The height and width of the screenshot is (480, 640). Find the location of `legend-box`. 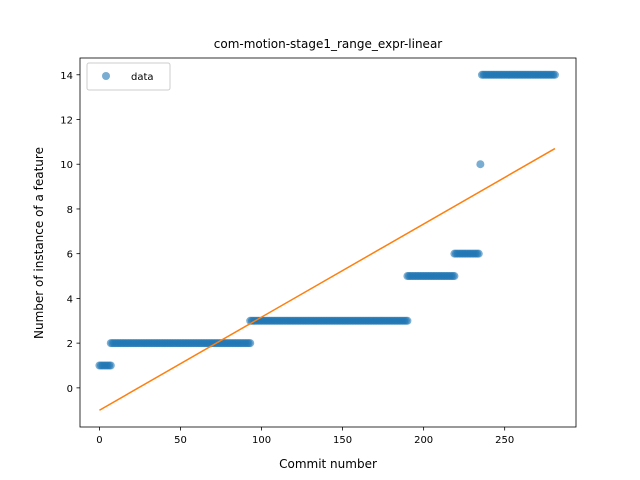

legend-box is located at coordinates (128, 76).